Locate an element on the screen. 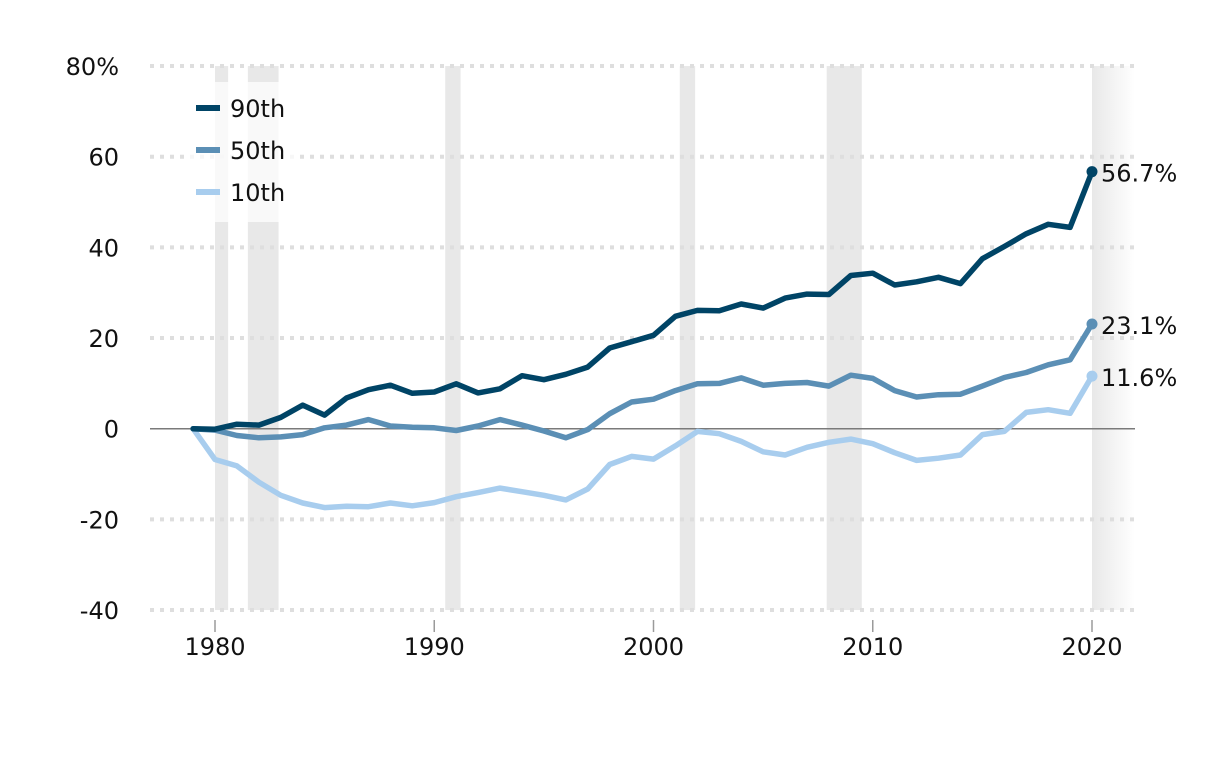 The width and height of the screenshot is (1216, 761). end-point-90th is located at coordinates (1092, 172).